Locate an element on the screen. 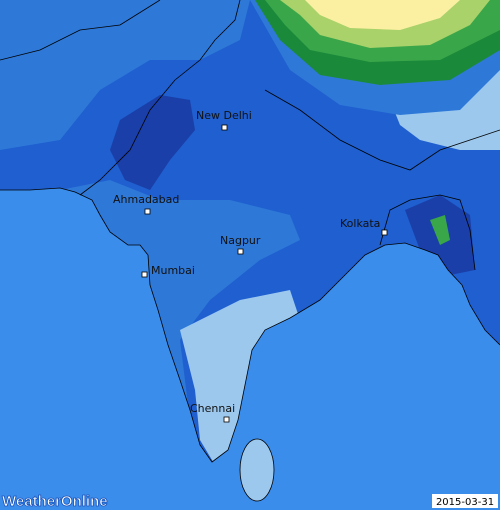  coastline is located at coordinates (257, 470).